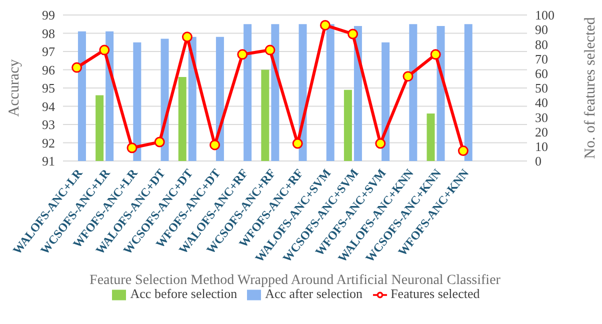 The height and width of the screenshot is (324, 602). What do you see at coordinates (541, 102) in the screenshot?
I see `y2-tick-label: 40` at bounding box center [541, 102].